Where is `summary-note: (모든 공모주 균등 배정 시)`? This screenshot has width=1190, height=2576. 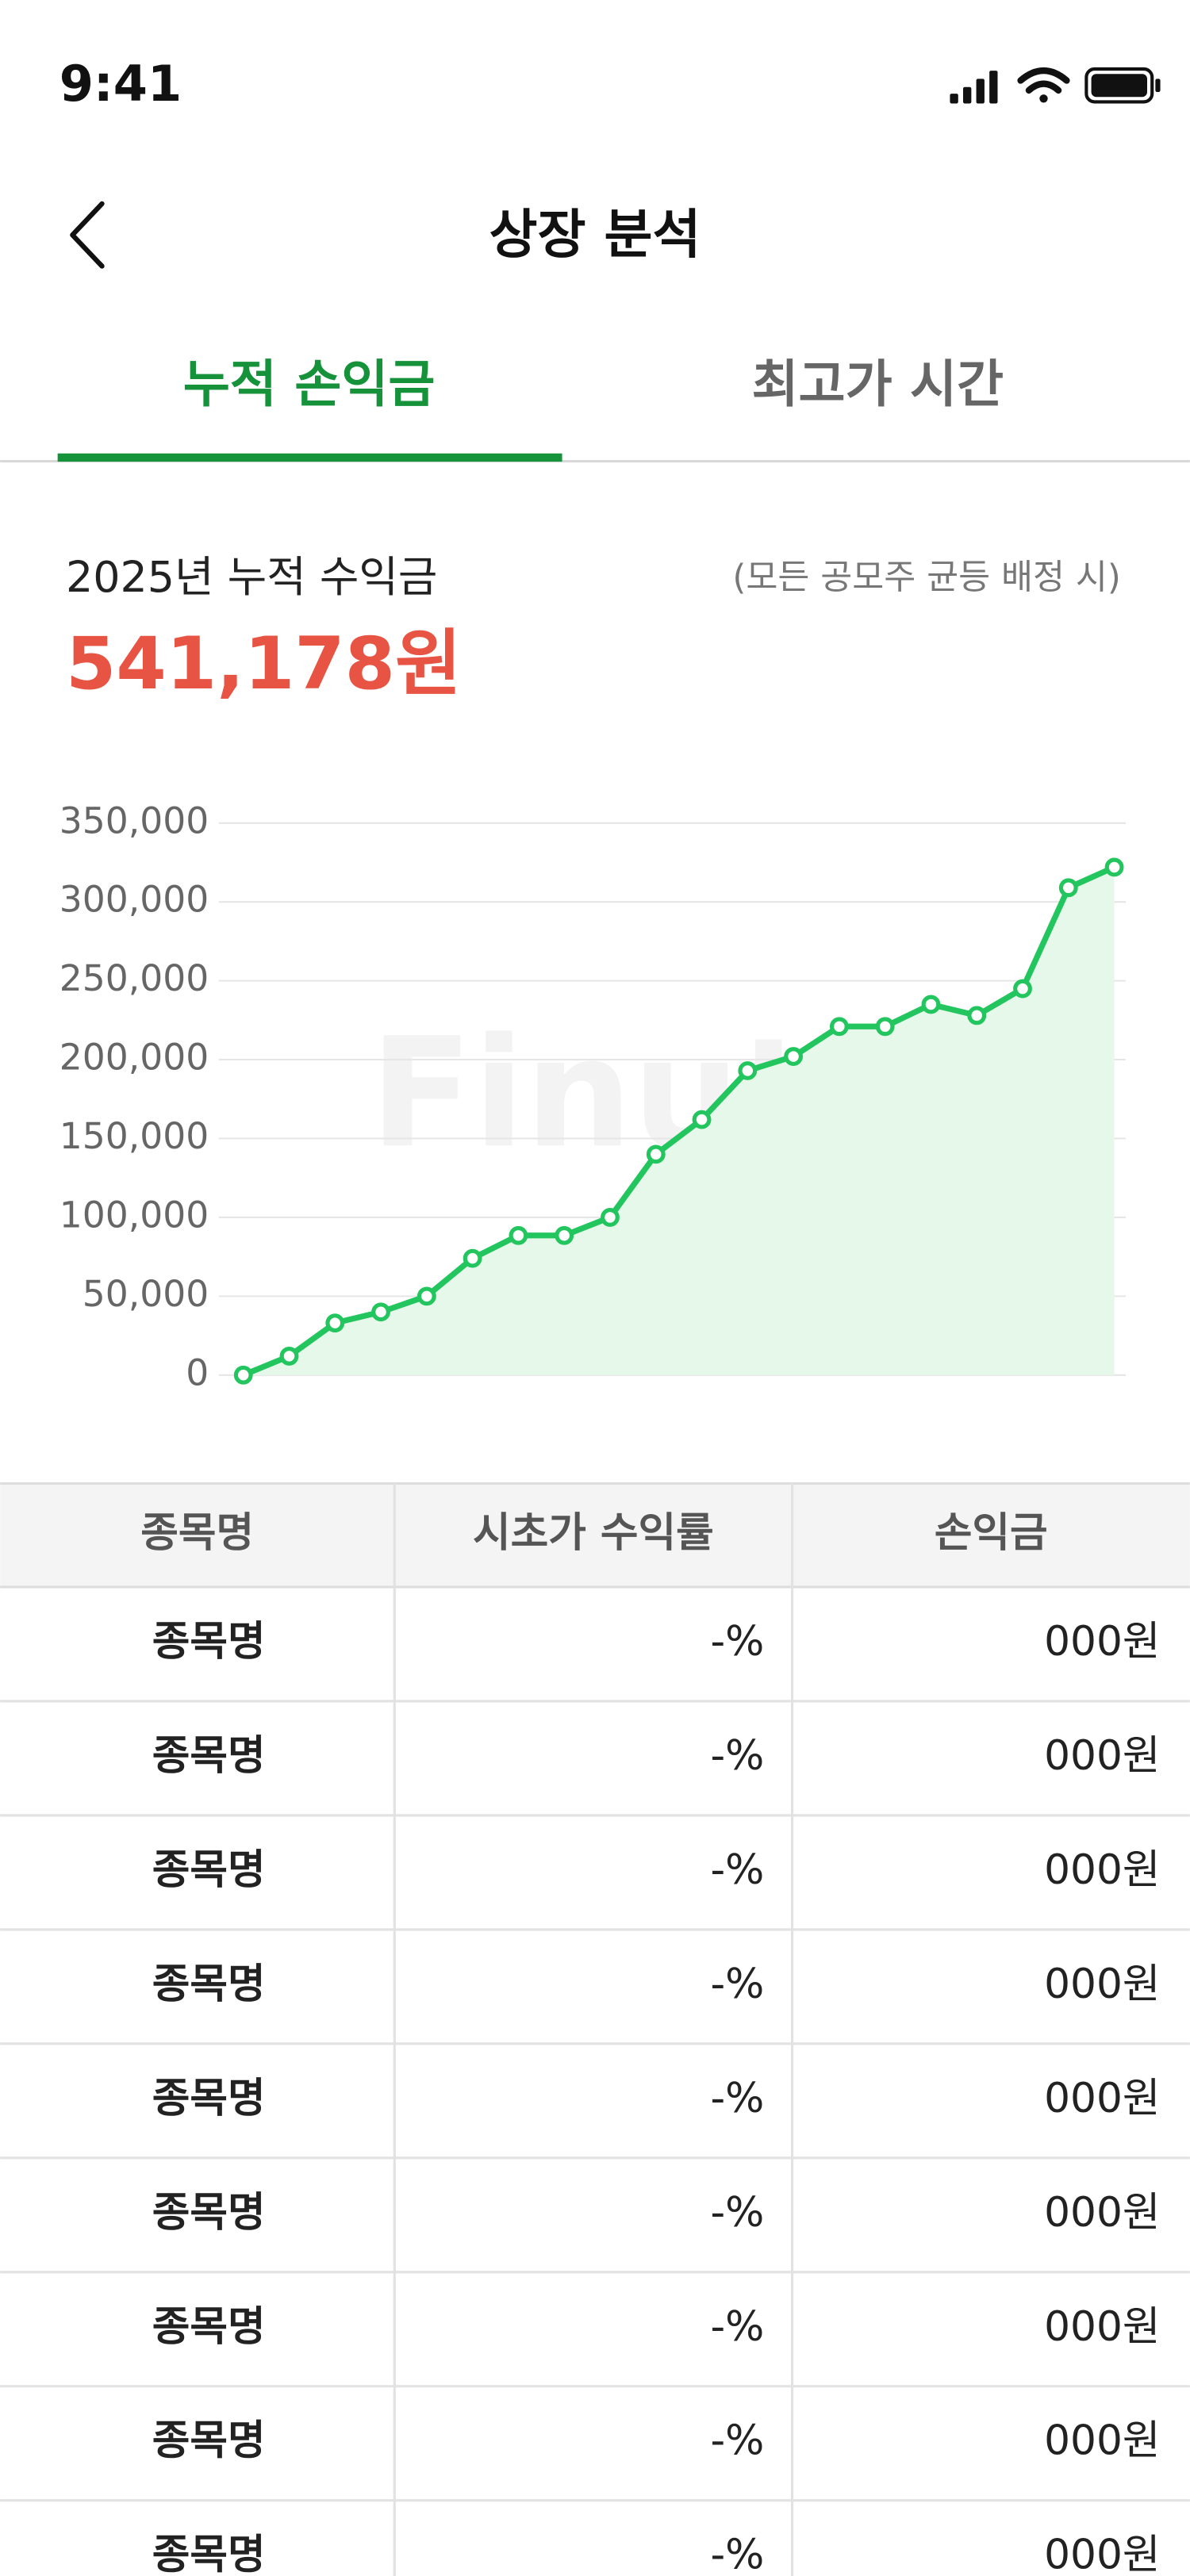 summary-note: (모든 공모주 균등 배정 시) is located at coordinates (926, 578).